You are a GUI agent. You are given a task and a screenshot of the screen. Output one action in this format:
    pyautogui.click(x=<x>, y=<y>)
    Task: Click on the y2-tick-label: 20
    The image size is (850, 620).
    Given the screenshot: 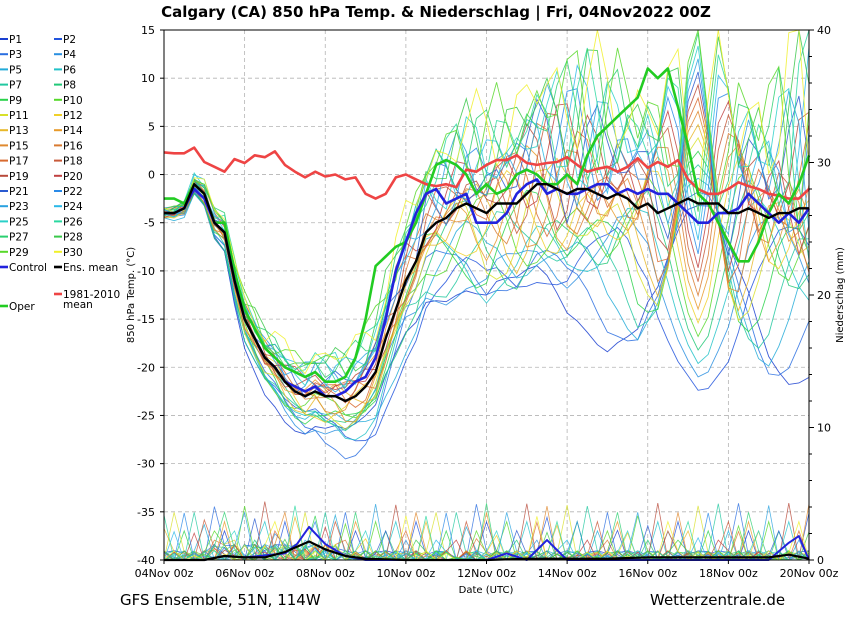 What is the action you would take?
    pyautogui.click(x=824, y=295)
    